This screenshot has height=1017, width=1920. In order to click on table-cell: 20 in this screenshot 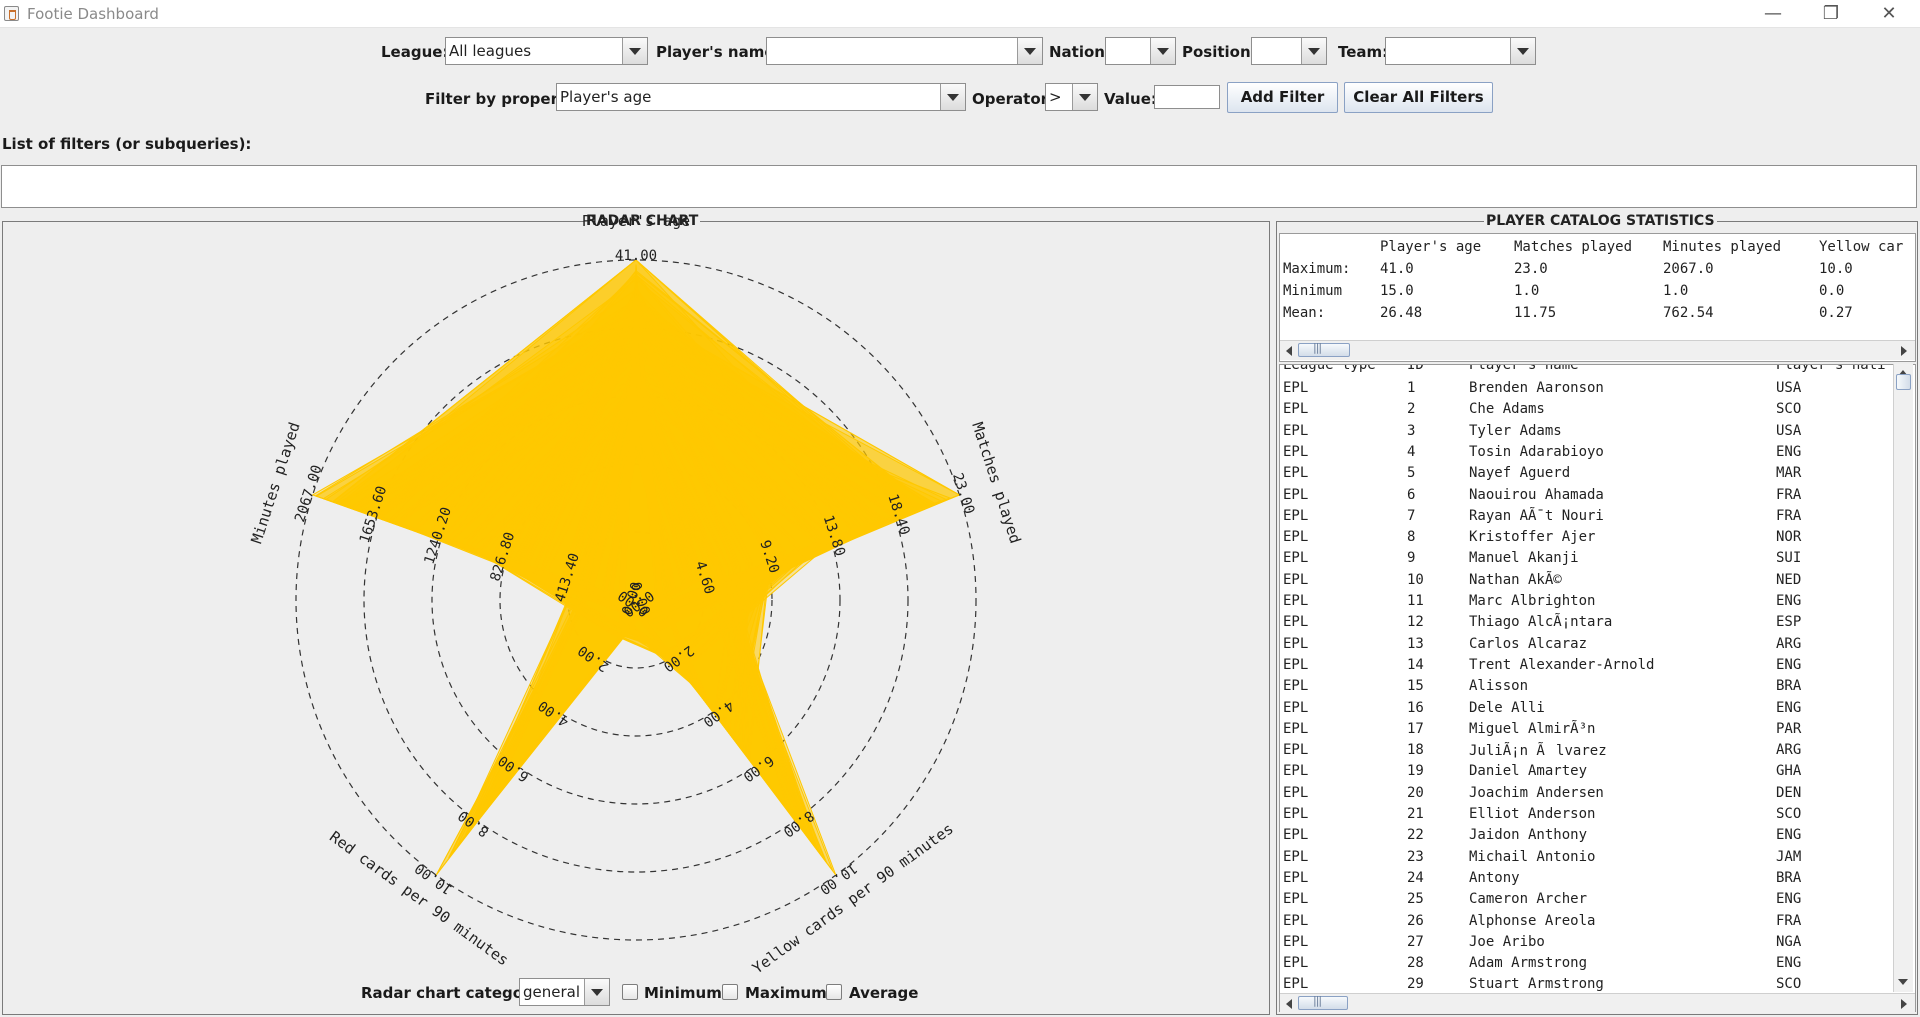, I will do `click(1415, 792)`.